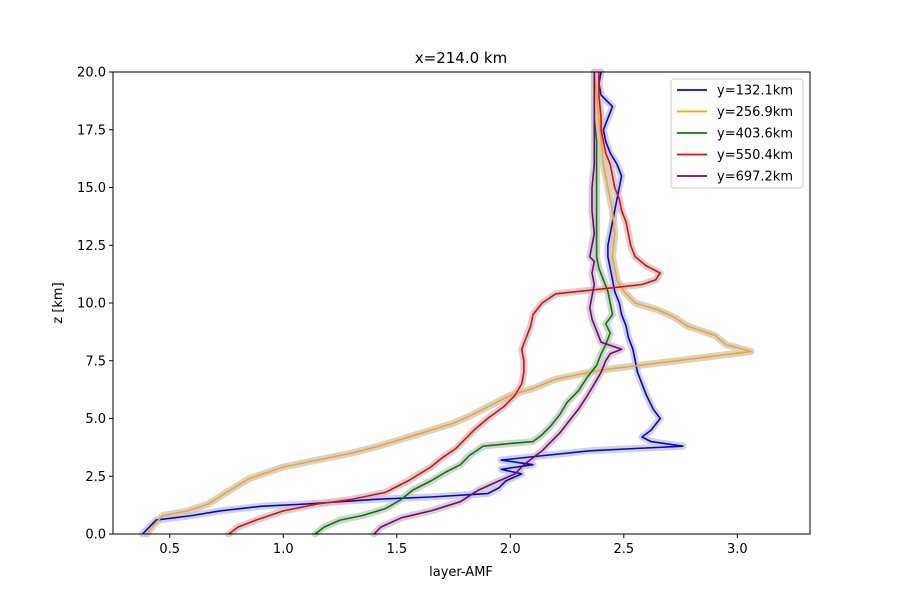 This screenshot has height=600, width=900. Describe the element at coordinates (95, 477) in the screenshot. I see `y-tick-label: 2.5` at that location.